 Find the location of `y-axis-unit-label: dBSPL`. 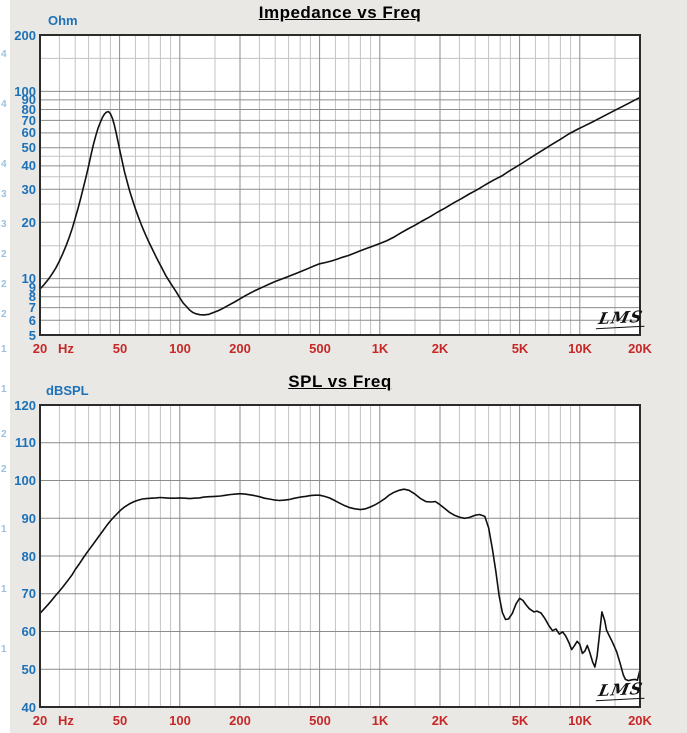

y-axis-unit-label: dBSPL is located at coordinates (67, 390).